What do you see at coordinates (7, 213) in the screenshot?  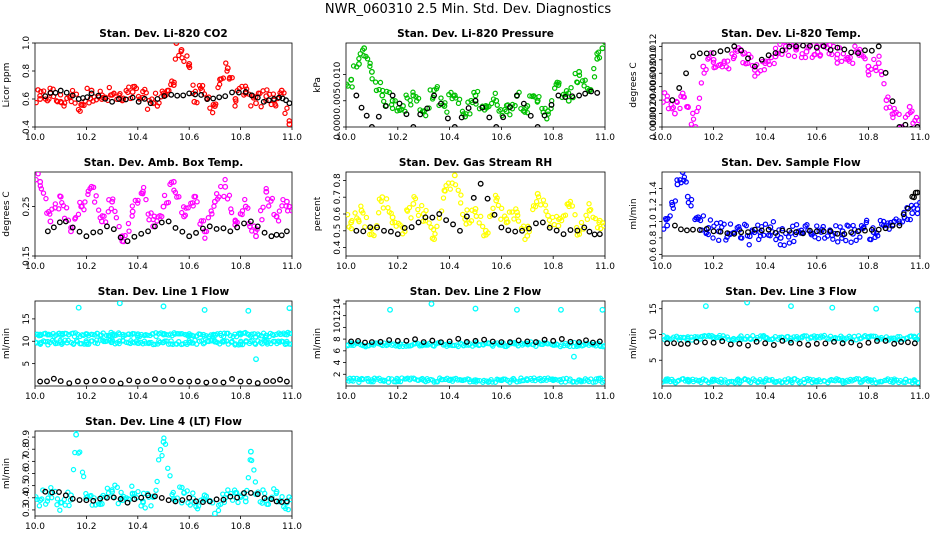 I see `y-axis-label: degrees C` at bounding box center [7, 213].